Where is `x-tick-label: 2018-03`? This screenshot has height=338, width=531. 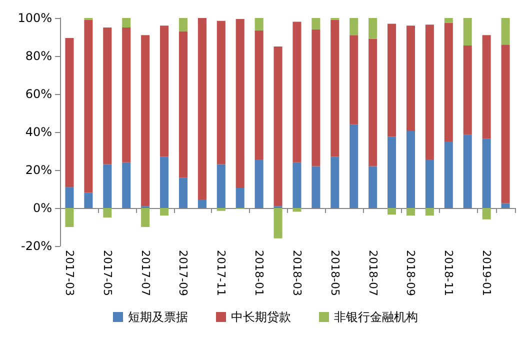
x-tick-label: 2018-03 is located at coordinates (297, 273).